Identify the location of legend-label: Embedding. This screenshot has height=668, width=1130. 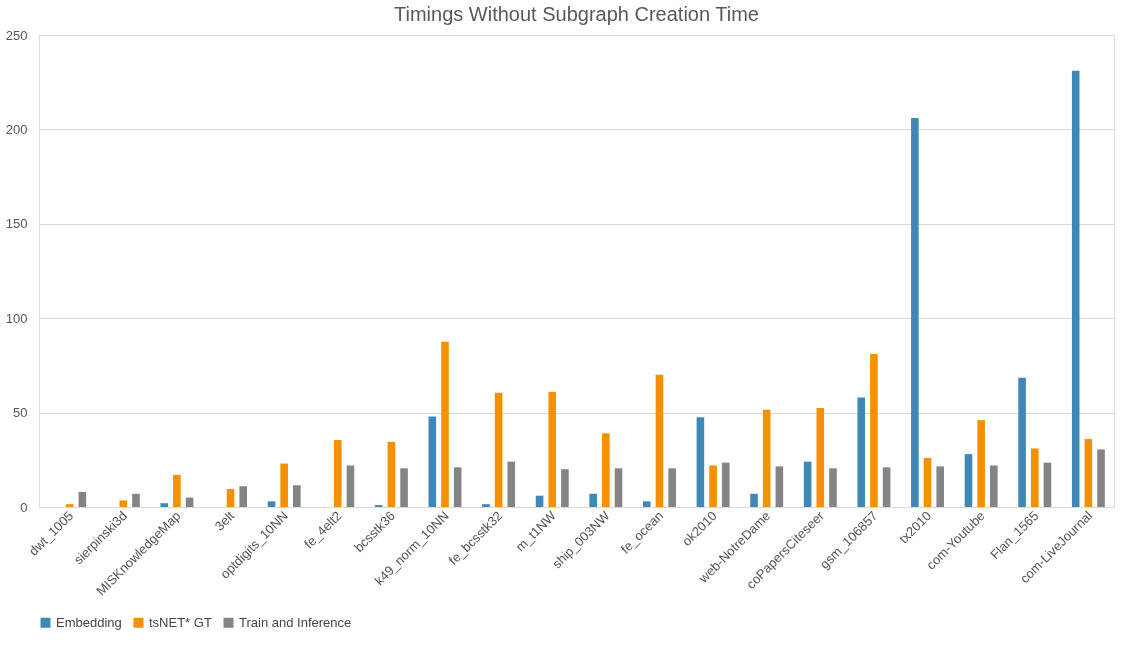
(89, 622).